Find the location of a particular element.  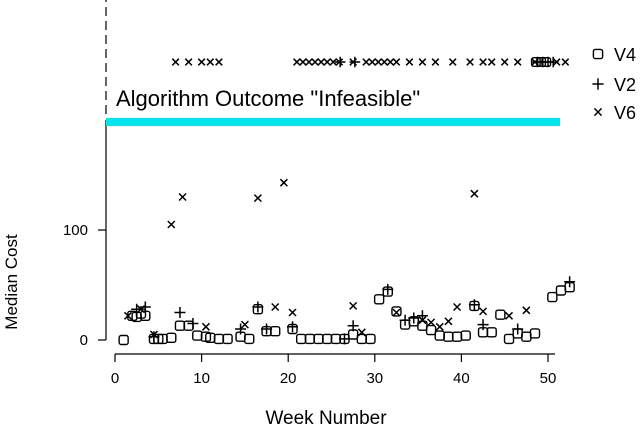

y-axis-label: Median Cost is located at coordinates (11, 282).